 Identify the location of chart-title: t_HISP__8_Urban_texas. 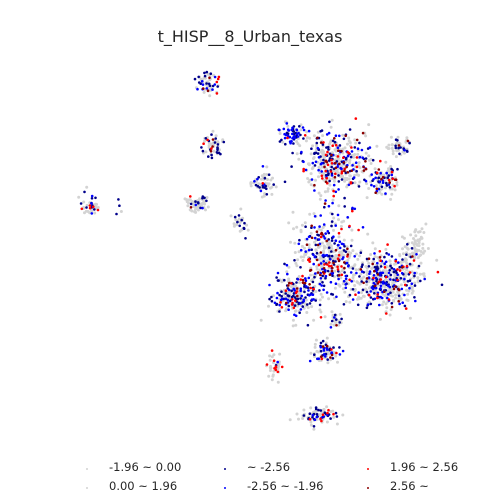
(250, 36).